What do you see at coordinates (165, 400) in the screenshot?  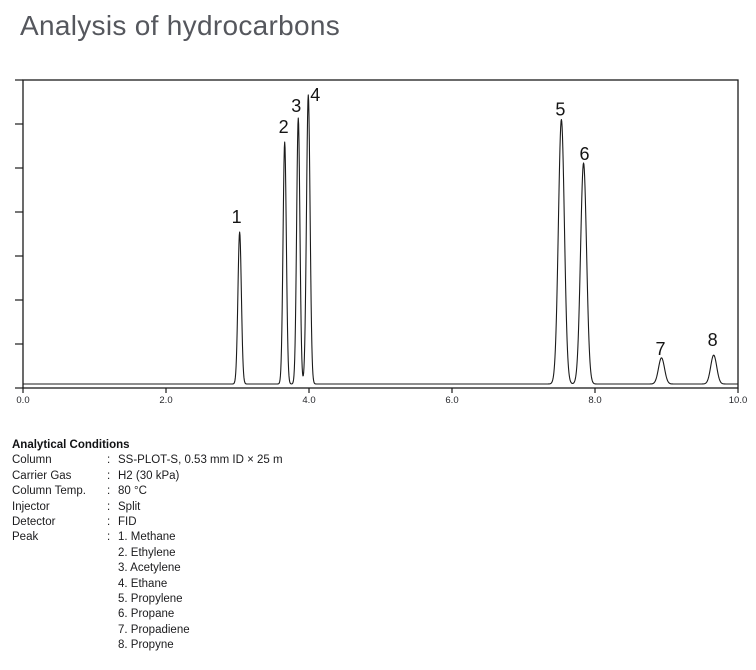 I see `x-axis-tick-label: 2.0` at bounding box center [165, 400].